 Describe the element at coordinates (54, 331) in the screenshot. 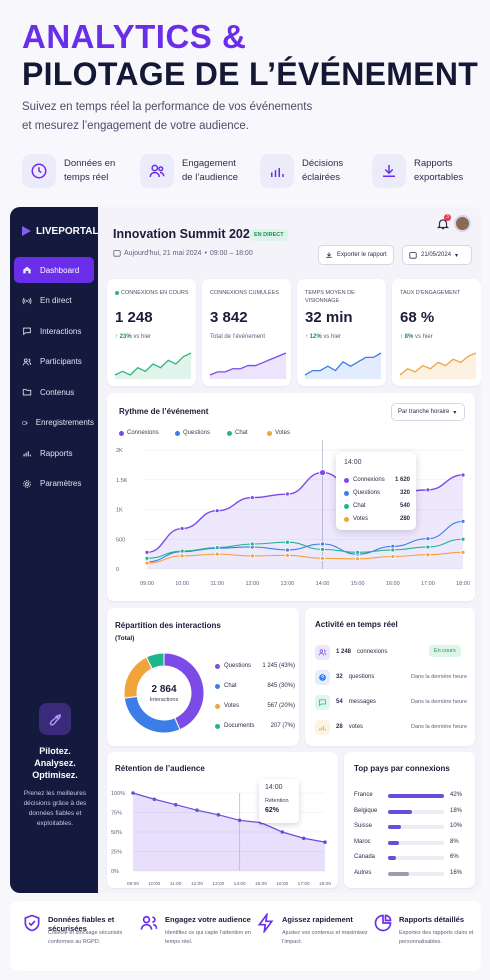

I see `sidebar-item-interactions: Interactions` at that location.